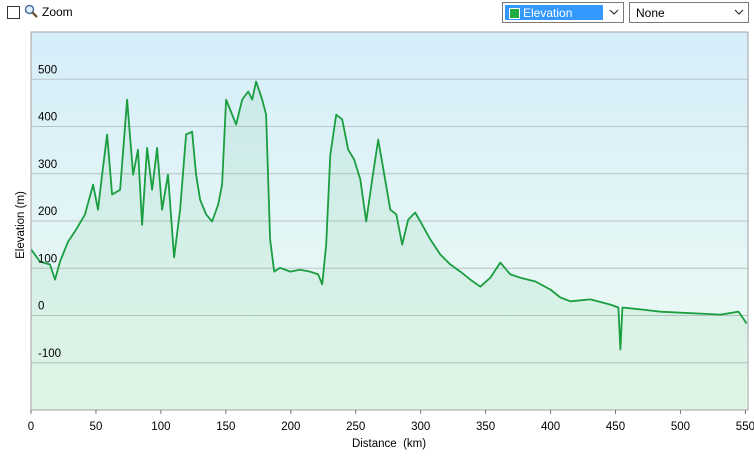 This screenshot has height=459, width=754. I want to click on zoom-label: Zoom, so click(57, 12).